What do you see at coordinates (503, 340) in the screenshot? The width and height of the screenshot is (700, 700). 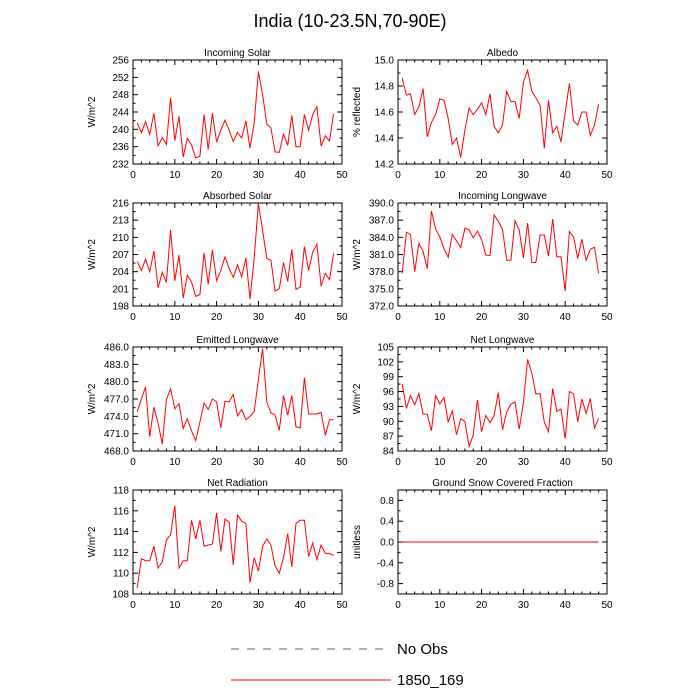 I see `net-longwave-panel-title: Net Longwave` at bounding box center [503, 340].